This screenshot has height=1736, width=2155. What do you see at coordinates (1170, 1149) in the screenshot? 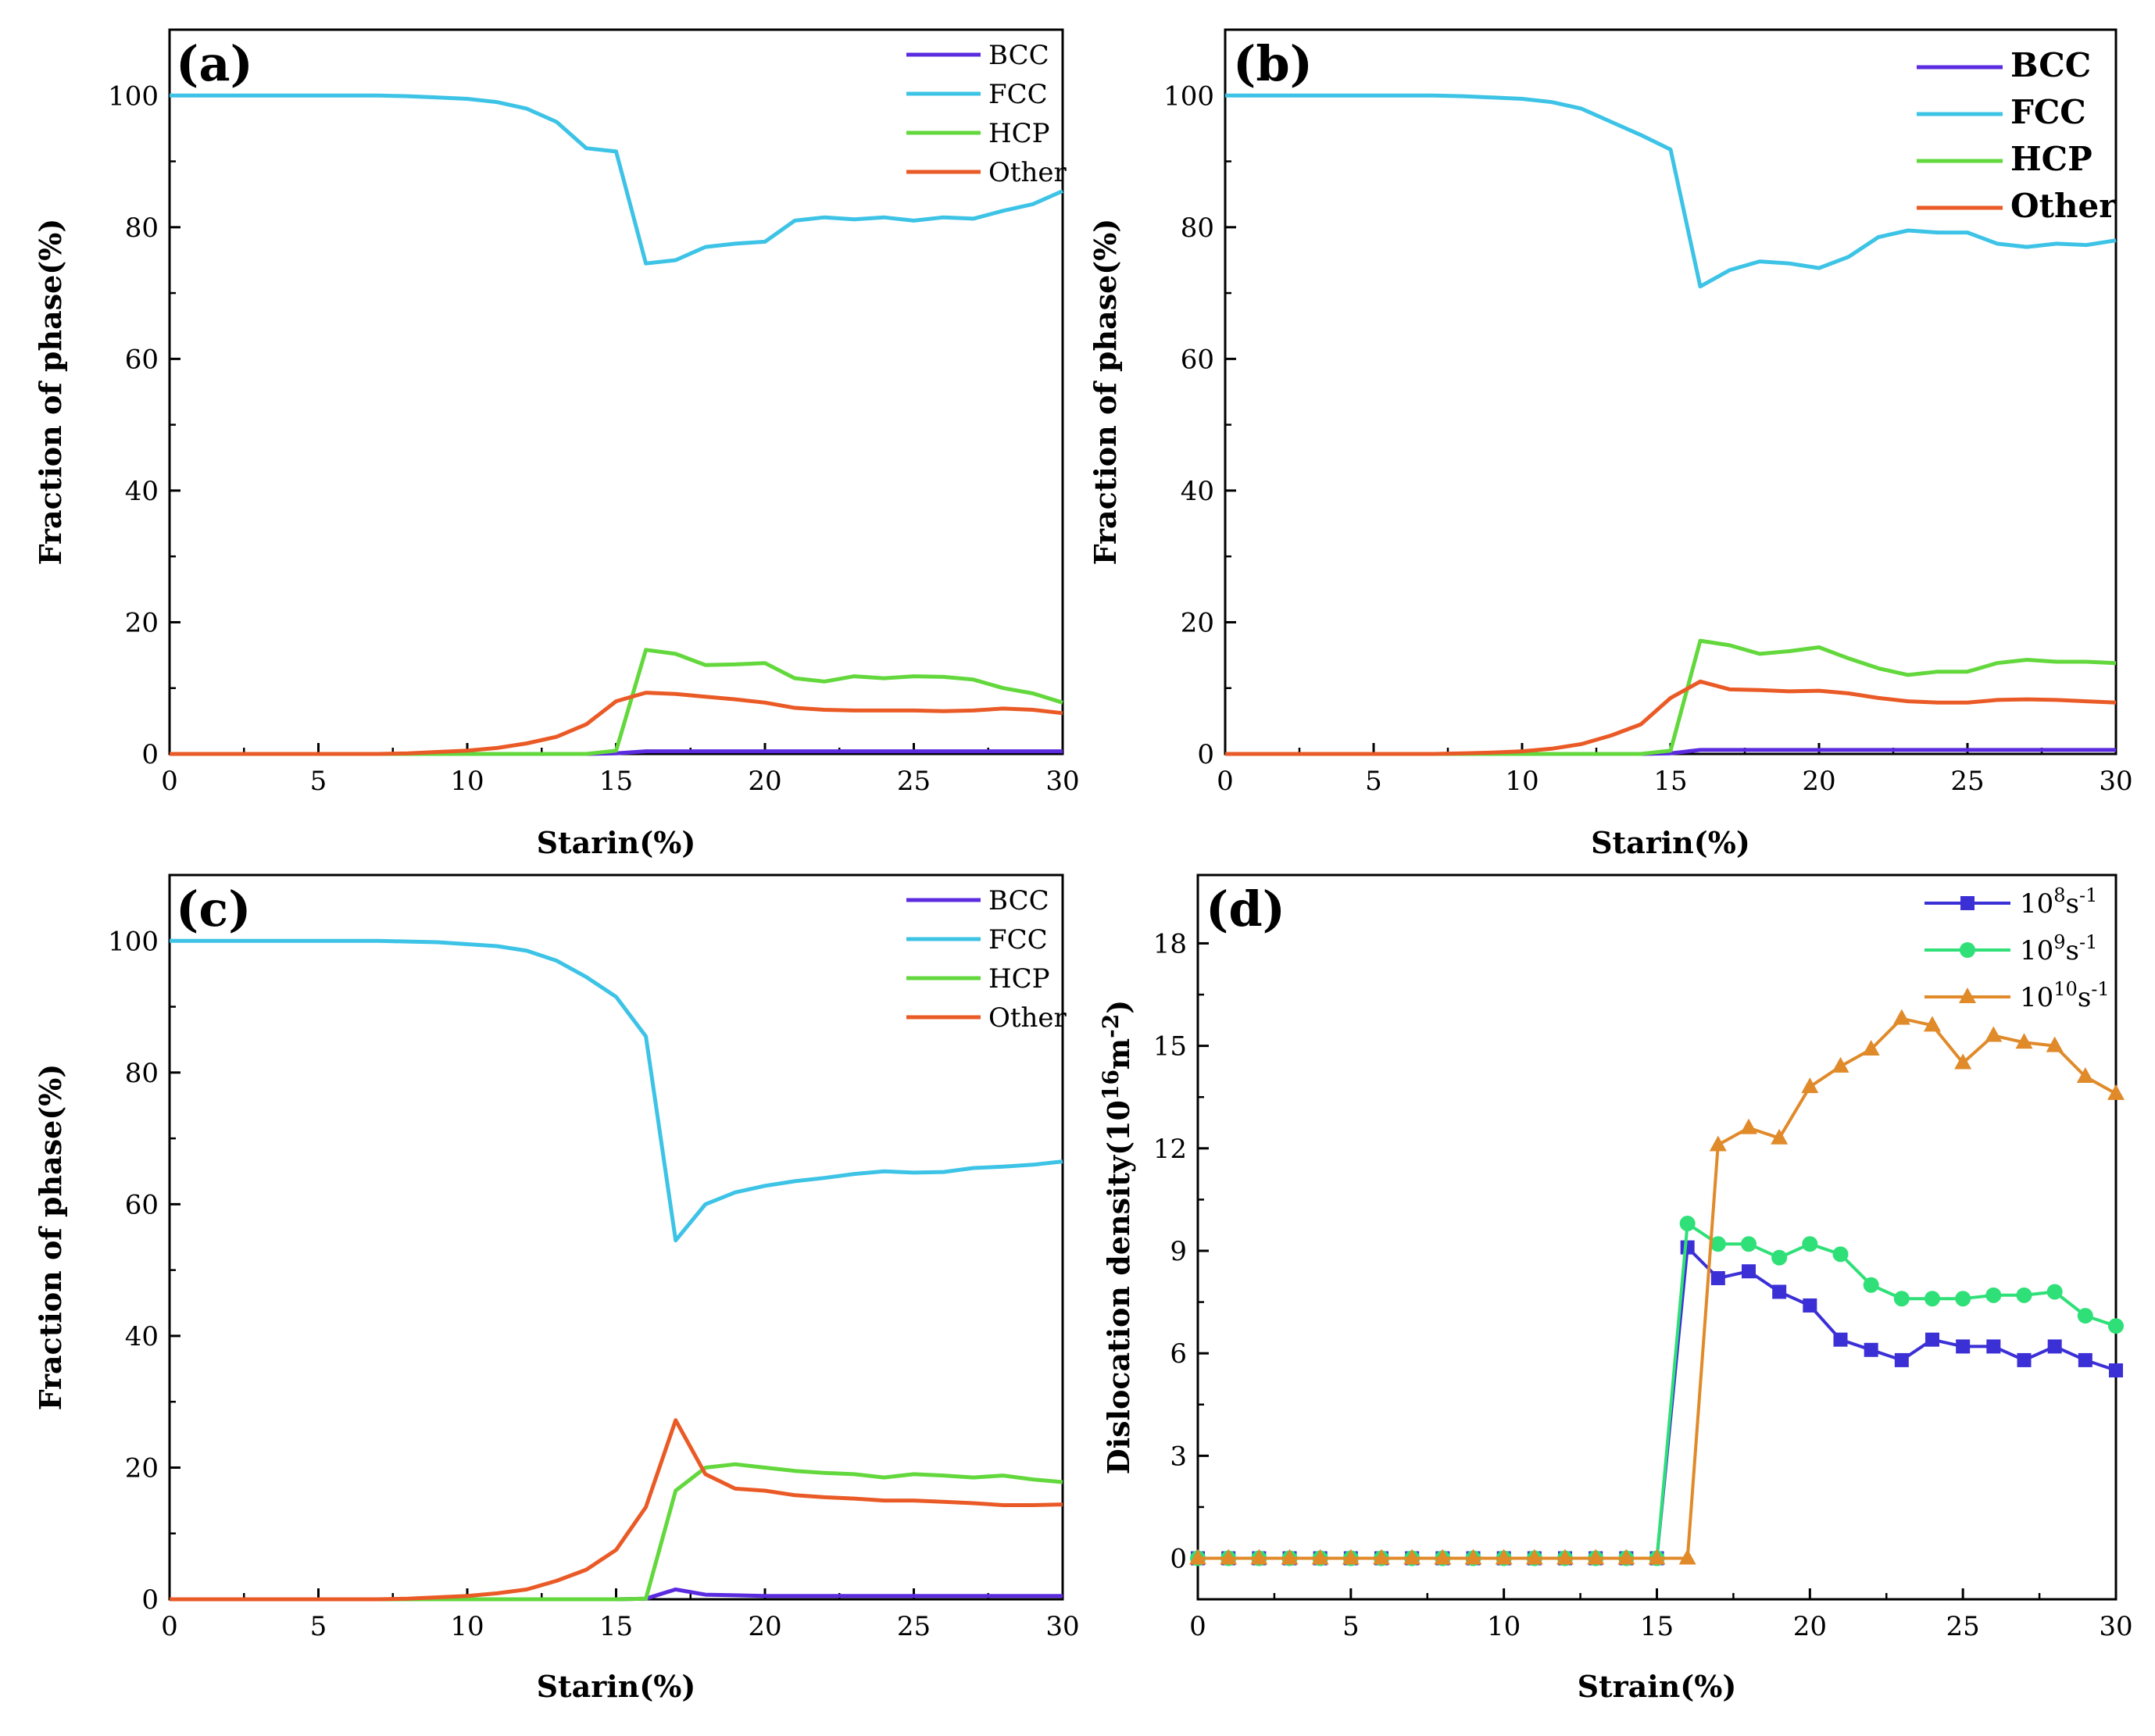
I see `y-tick-label: 12` at bounding box center [1170, 1149].